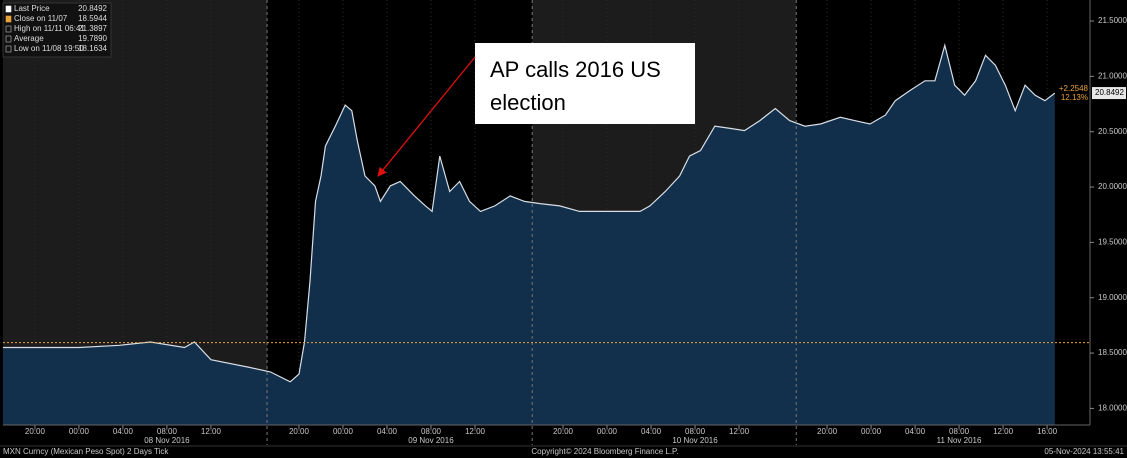  I want to click on annotation: AP calls 2016 US election, so click(536, 110).